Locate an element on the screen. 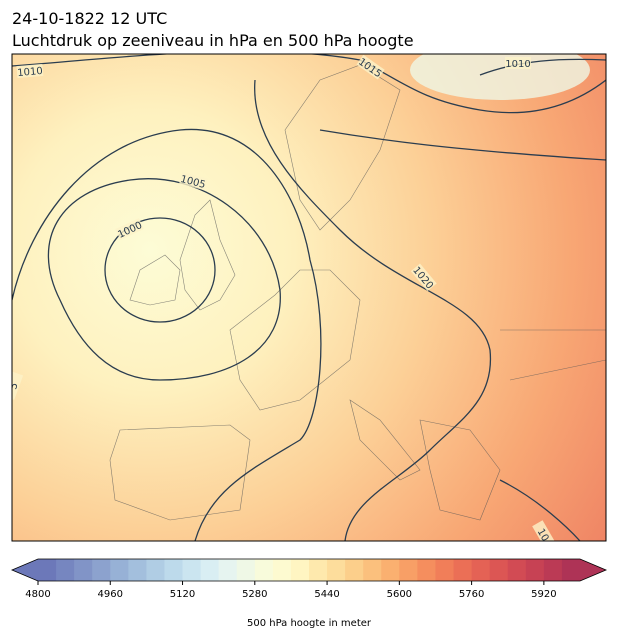  date: 24-10-1822 12 UTC is located at coordinates (89, 18).